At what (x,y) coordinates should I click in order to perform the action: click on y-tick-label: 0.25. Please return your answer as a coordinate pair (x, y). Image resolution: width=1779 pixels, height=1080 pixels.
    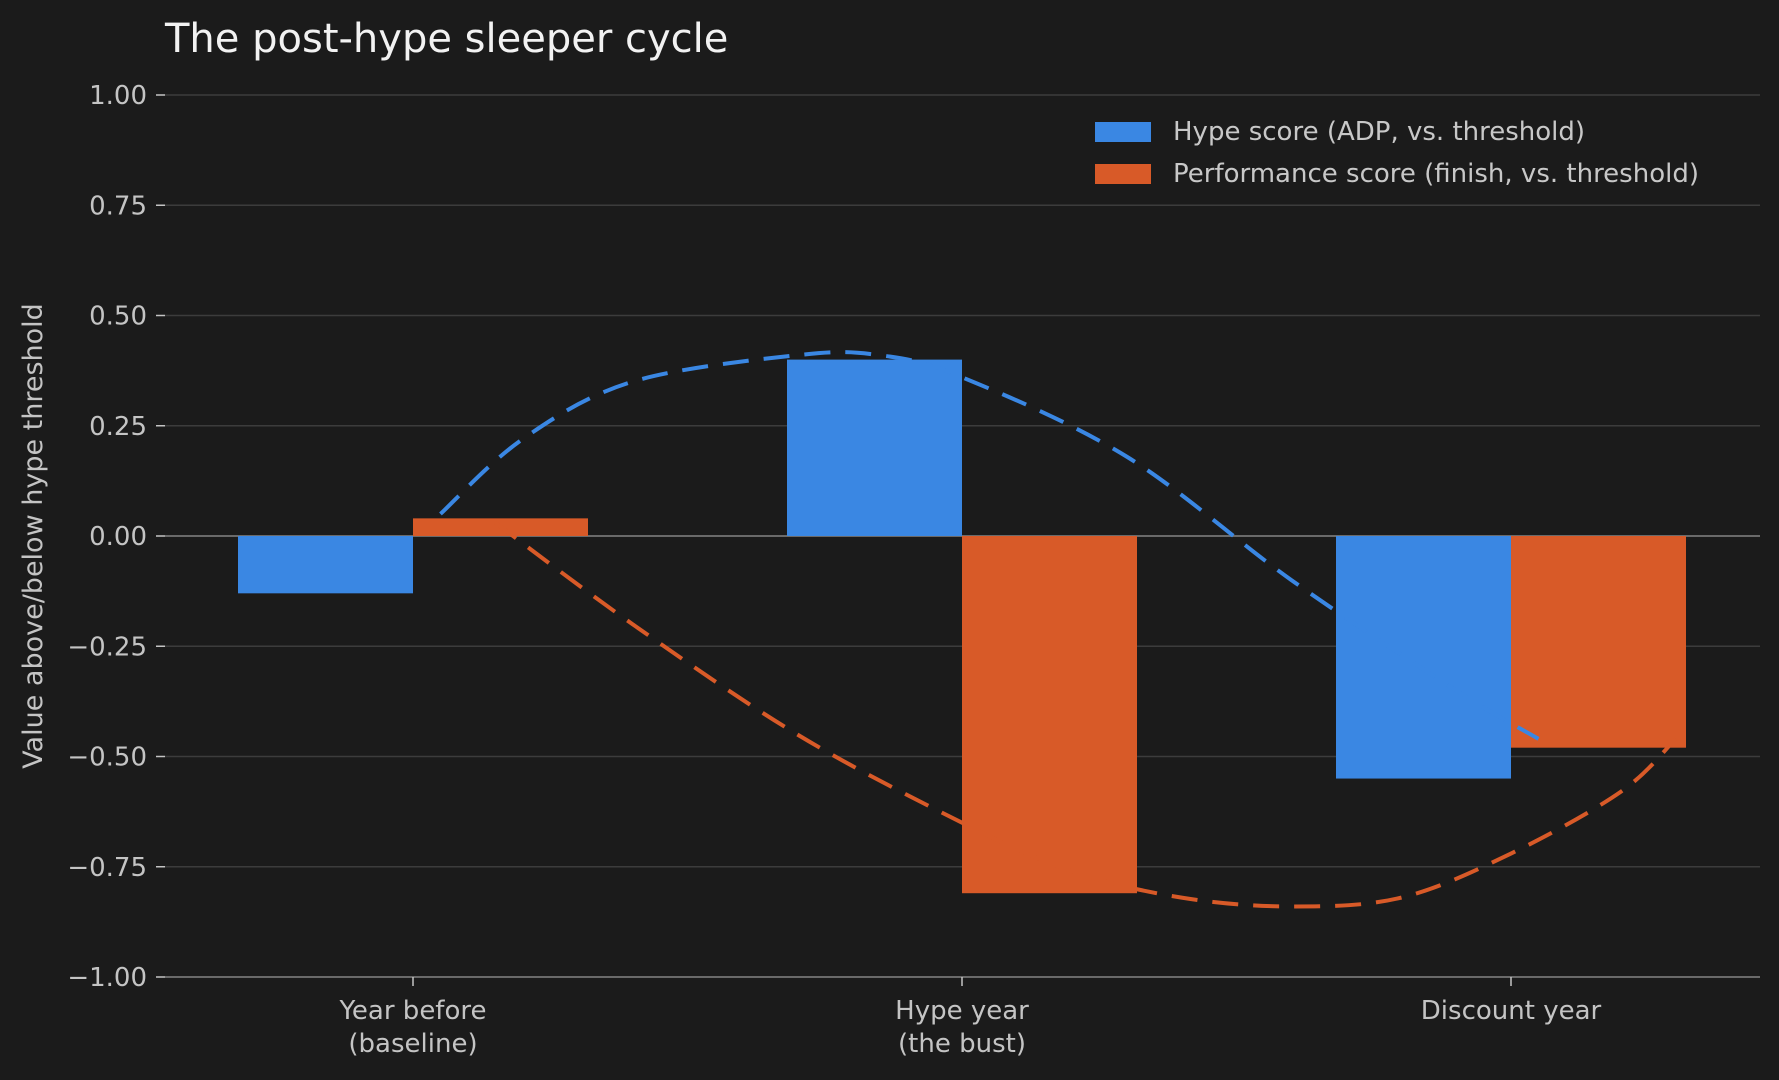
    Looking at the image, I should click on (118, 427).